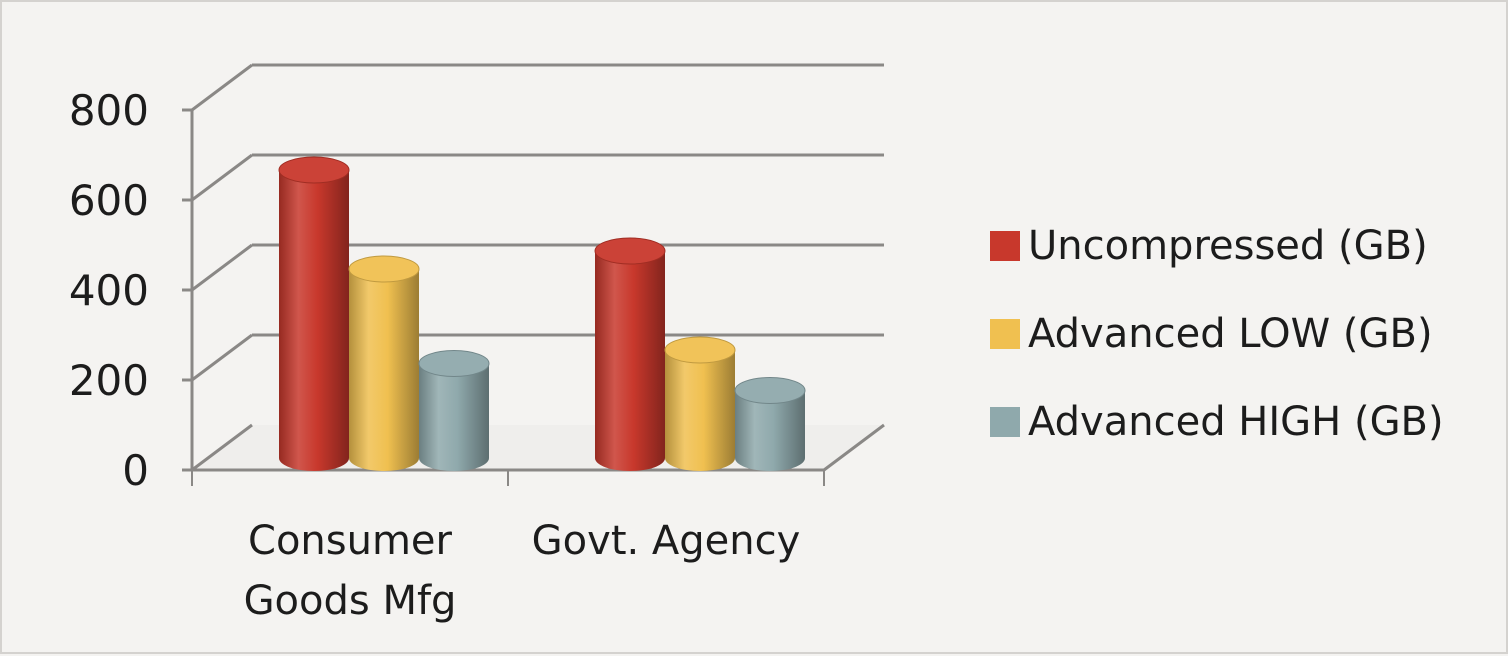  What do you see at coordinates (350, 571) in the screenshot?
I see `x-category-label: Consumer Goods Mfg` at bounding box center [350, 571].